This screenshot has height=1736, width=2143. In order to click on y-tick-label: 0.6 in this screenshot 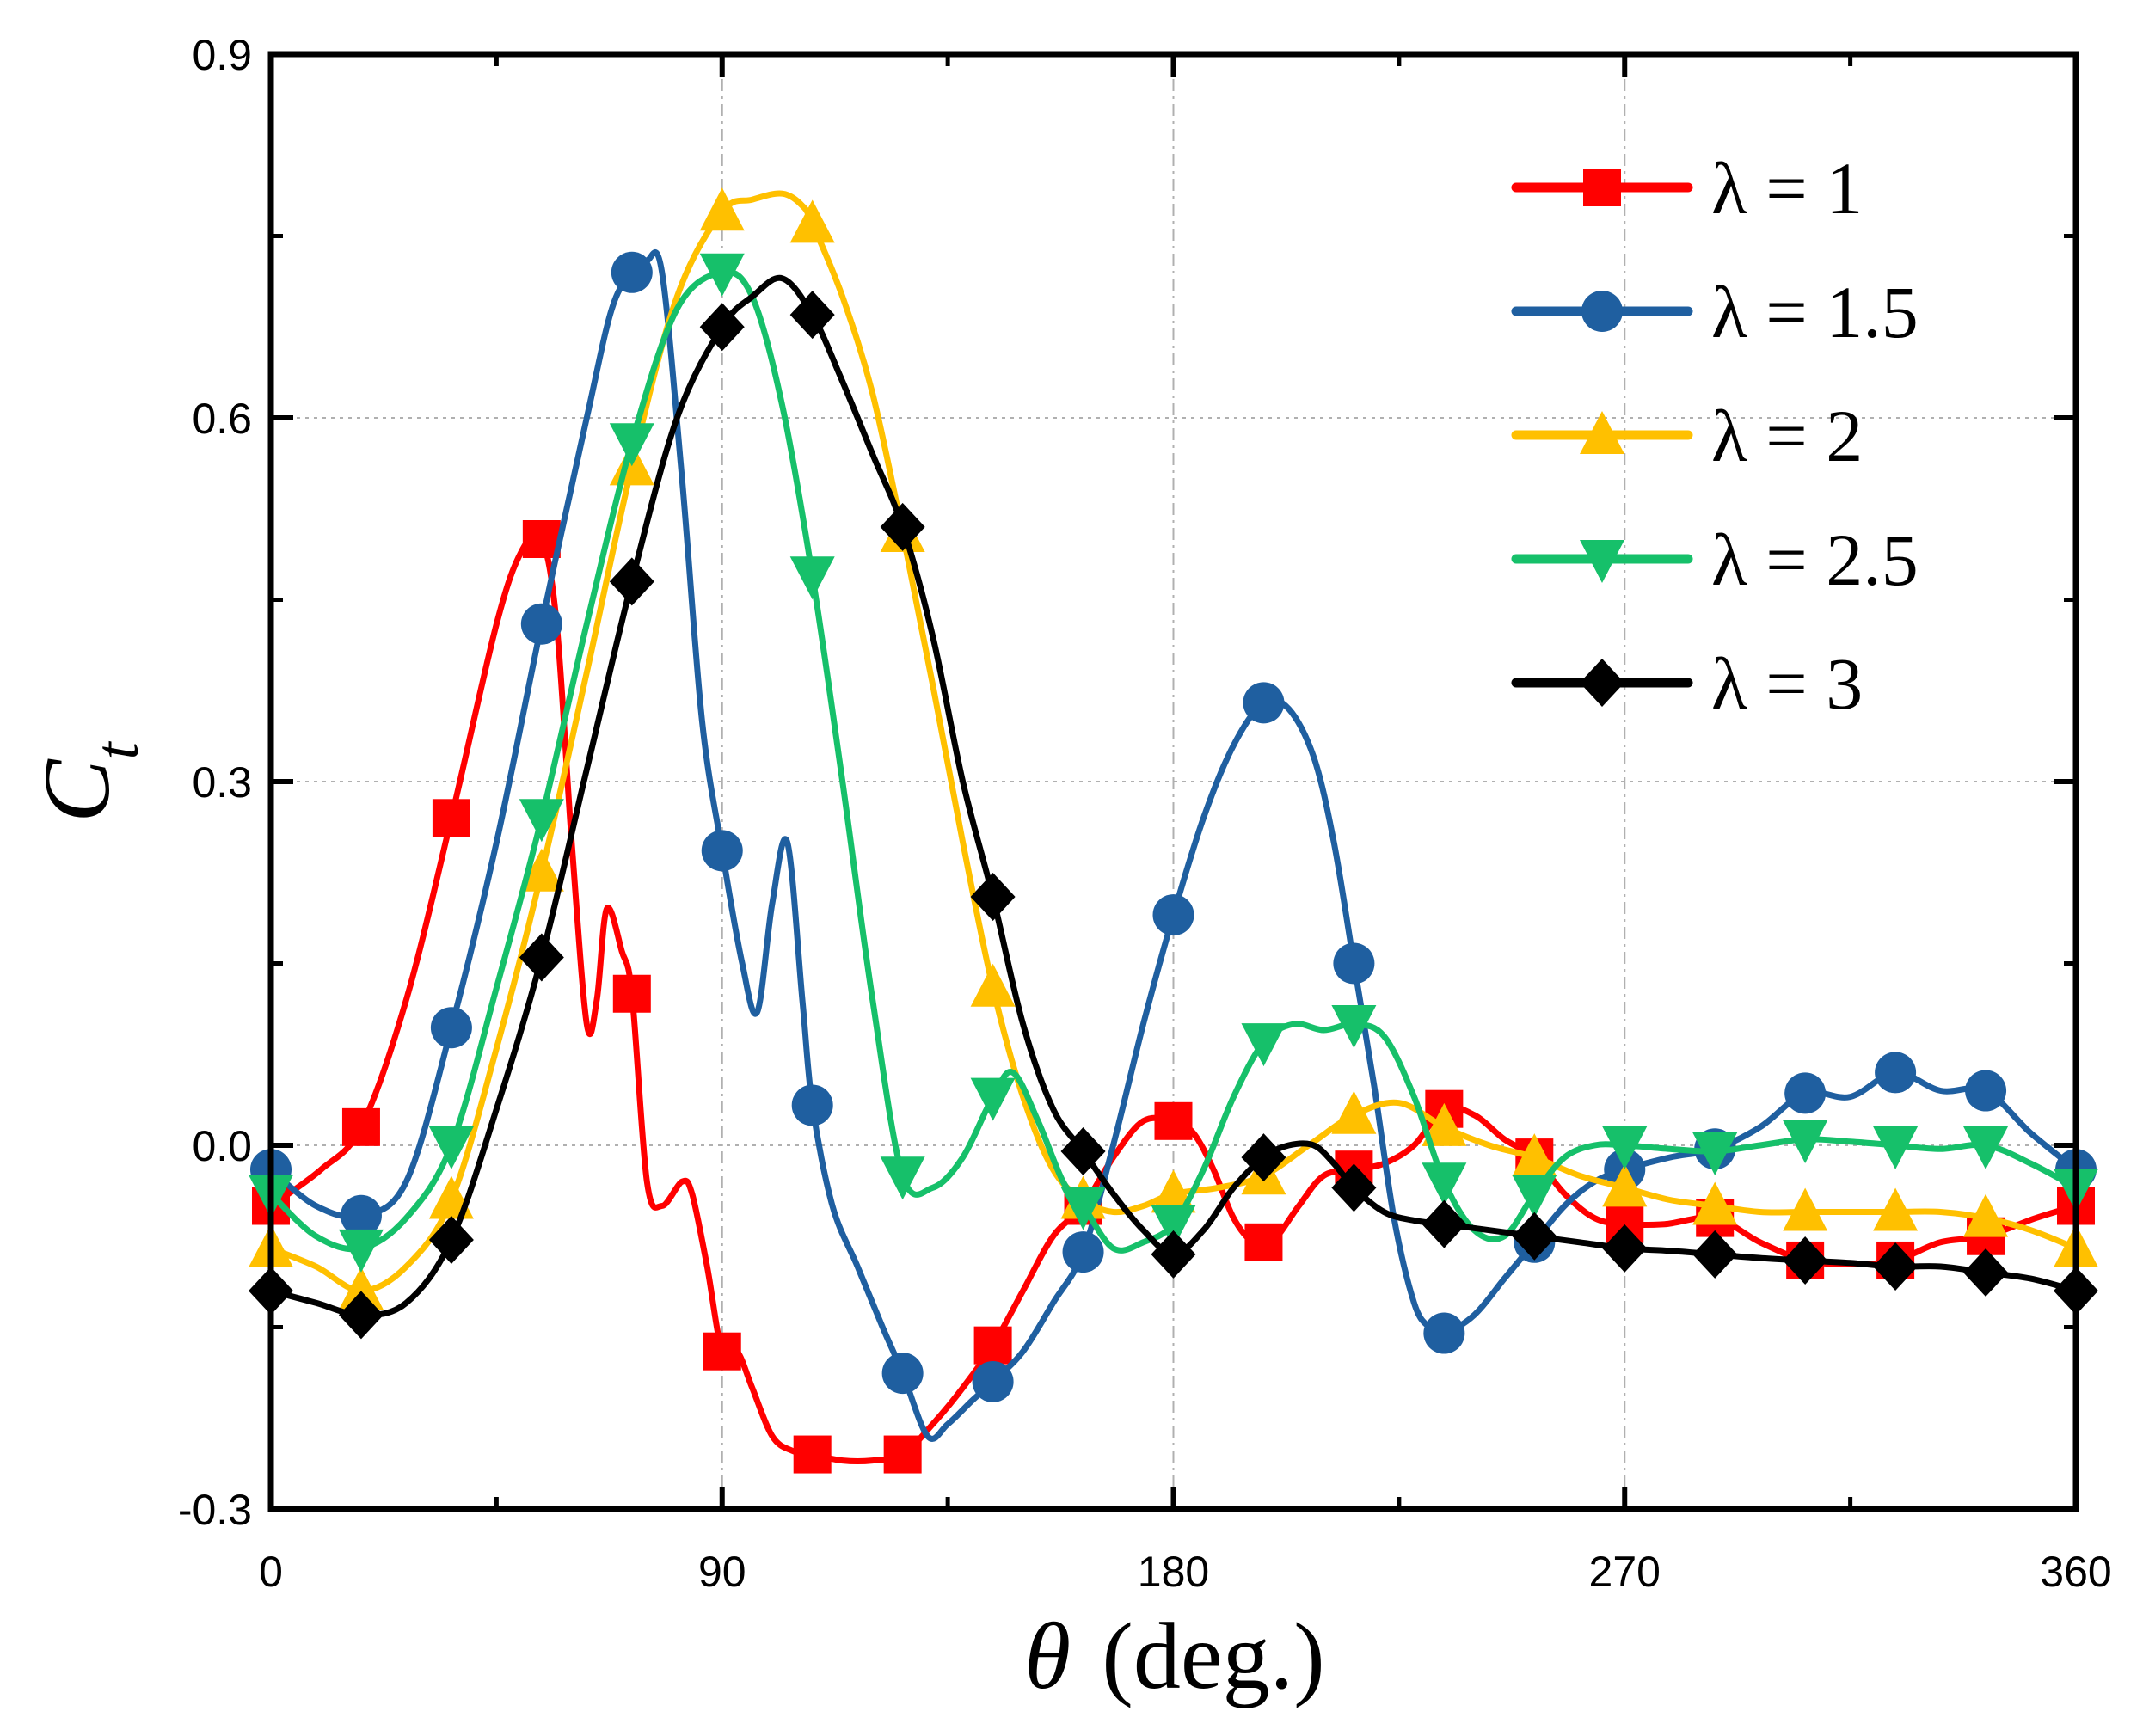, I will do `click(222, 419)`.